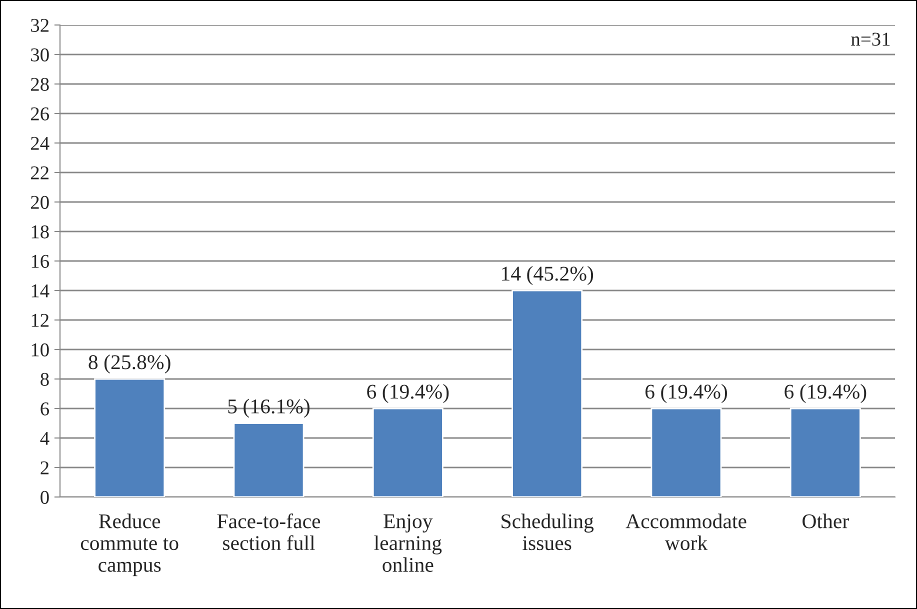 This screenshot has height=609, width=917. Describe the element at coordinates (40, 55) in the screenshot. I see `y-tick-label: 30` at that location.